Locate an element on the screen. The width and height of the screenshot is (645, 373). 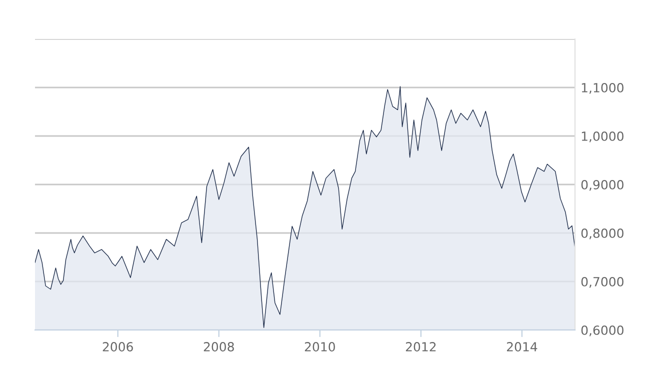
x-tick-label: 2010 is located at coordinates (319, 347).